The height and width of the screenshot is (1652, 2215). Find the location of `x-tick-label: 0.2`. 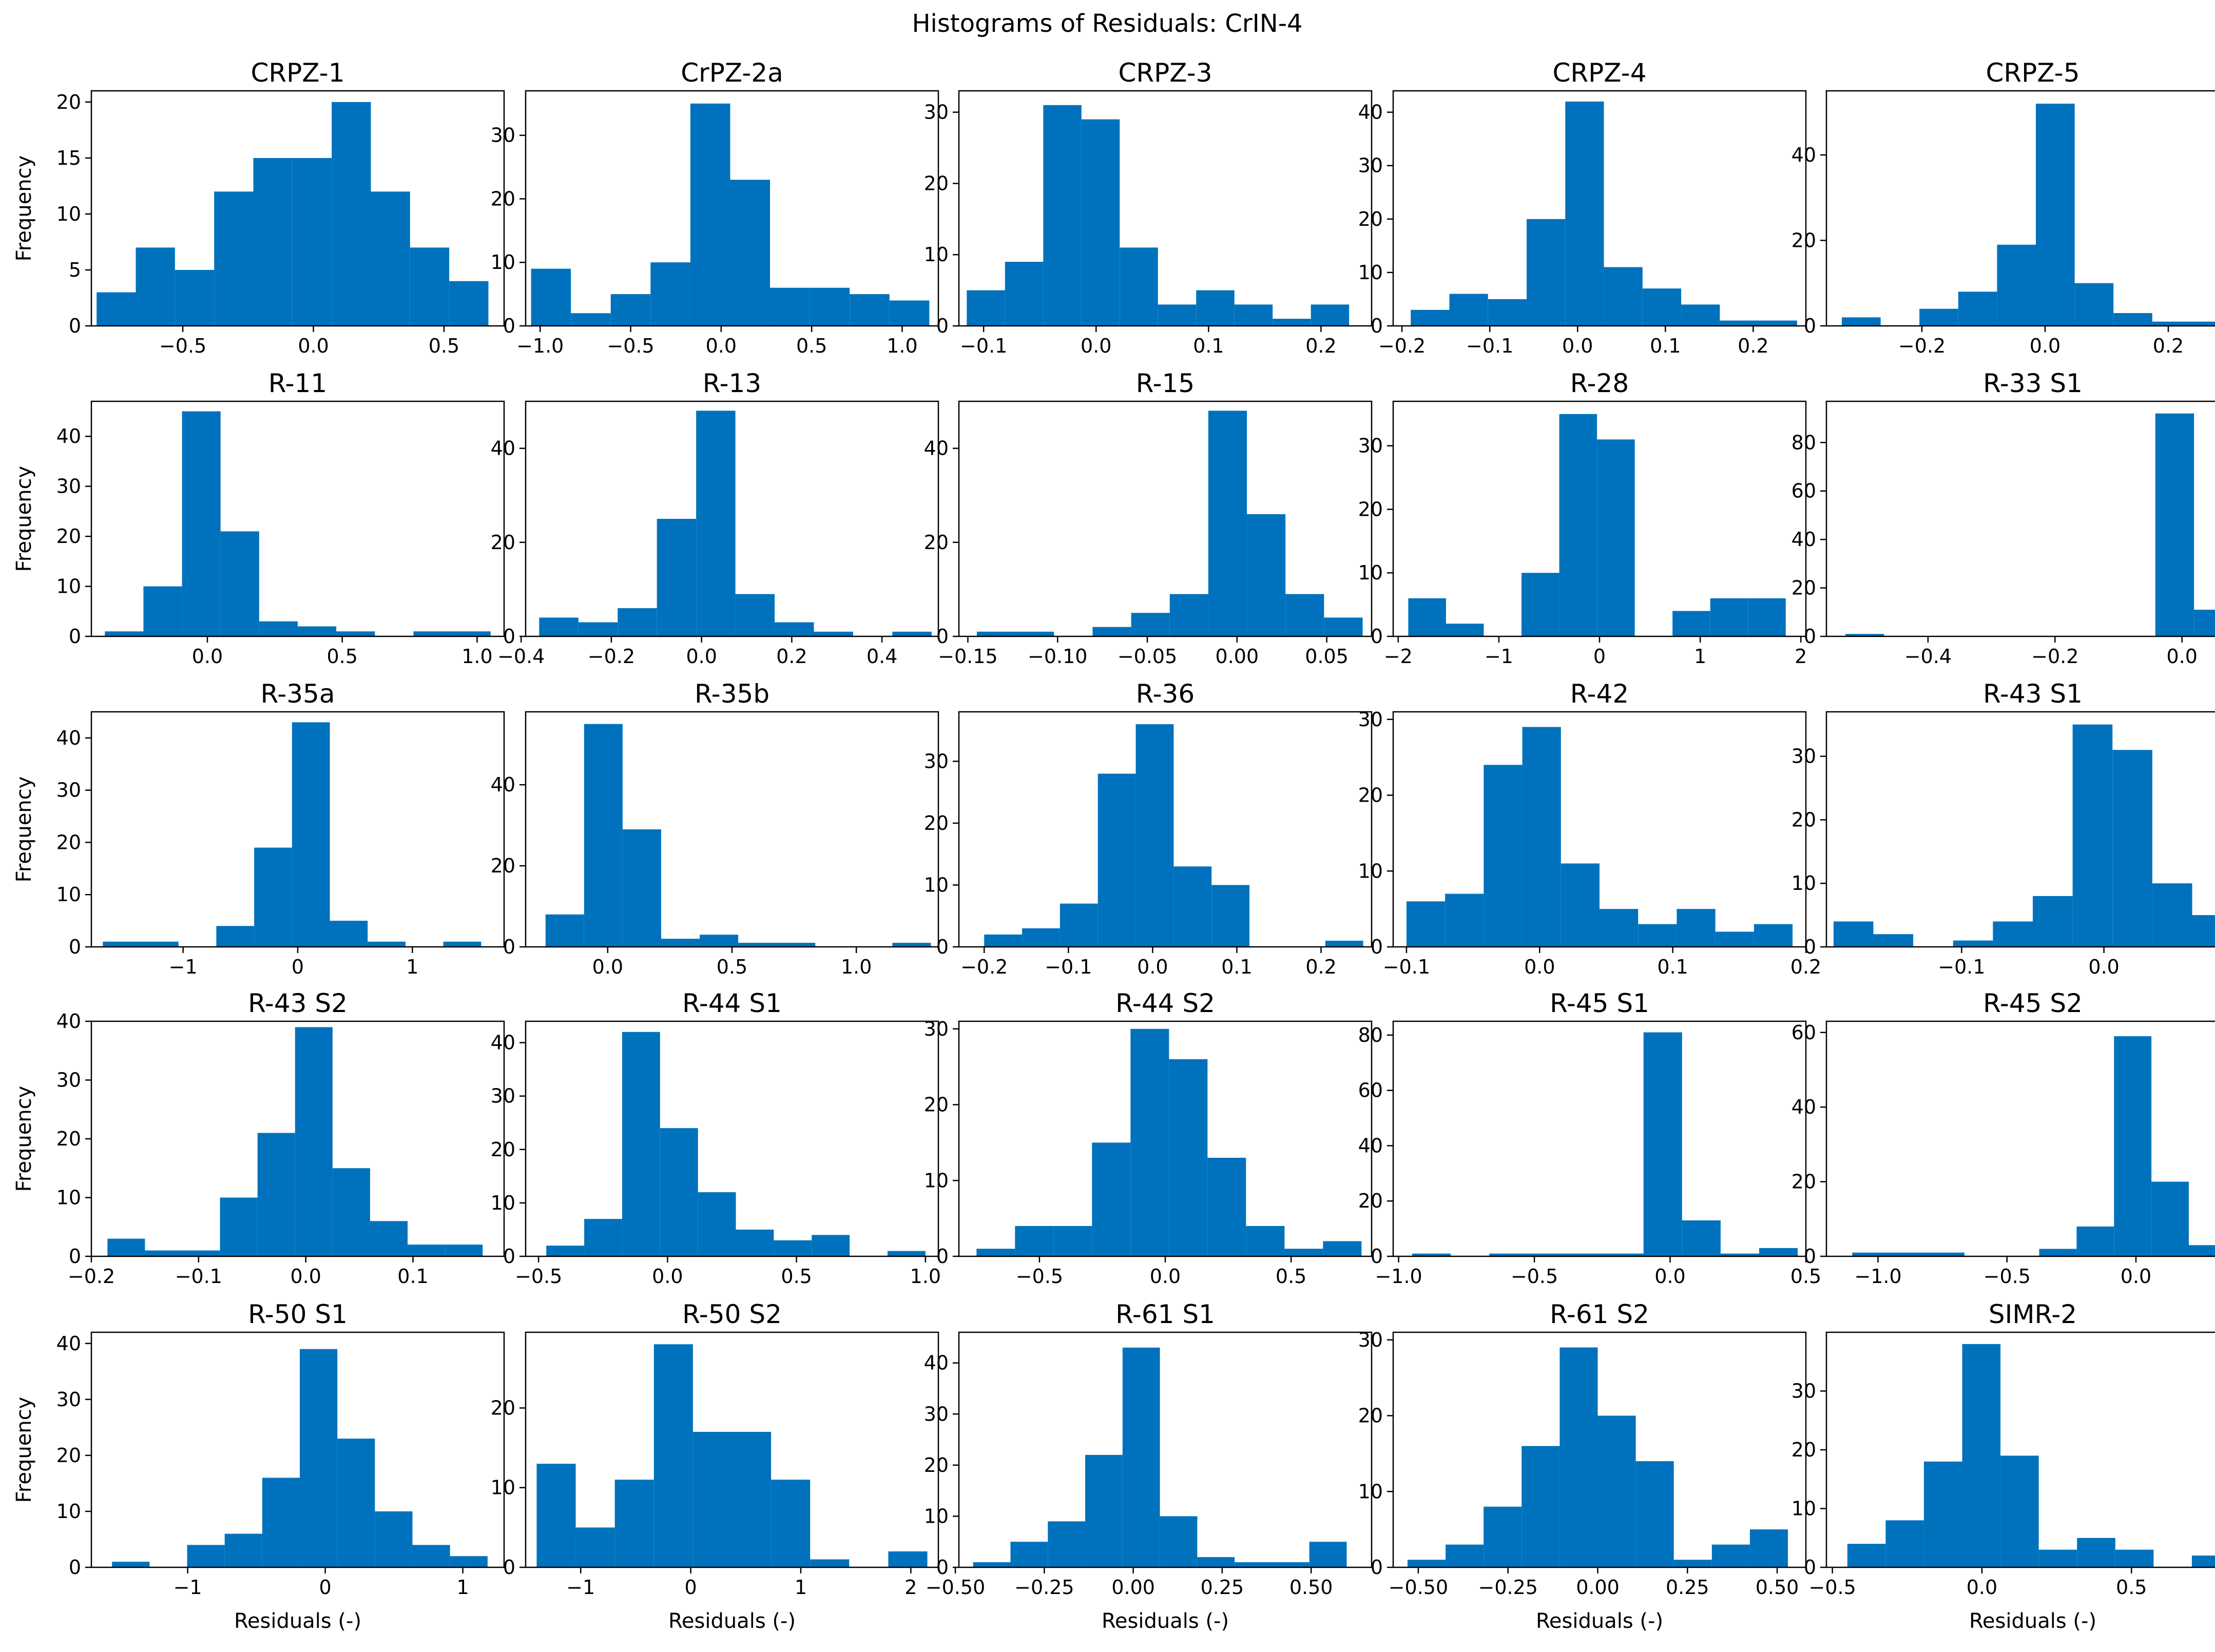

x-tick-label: 0.2 is located at coordinates (2168, 346).